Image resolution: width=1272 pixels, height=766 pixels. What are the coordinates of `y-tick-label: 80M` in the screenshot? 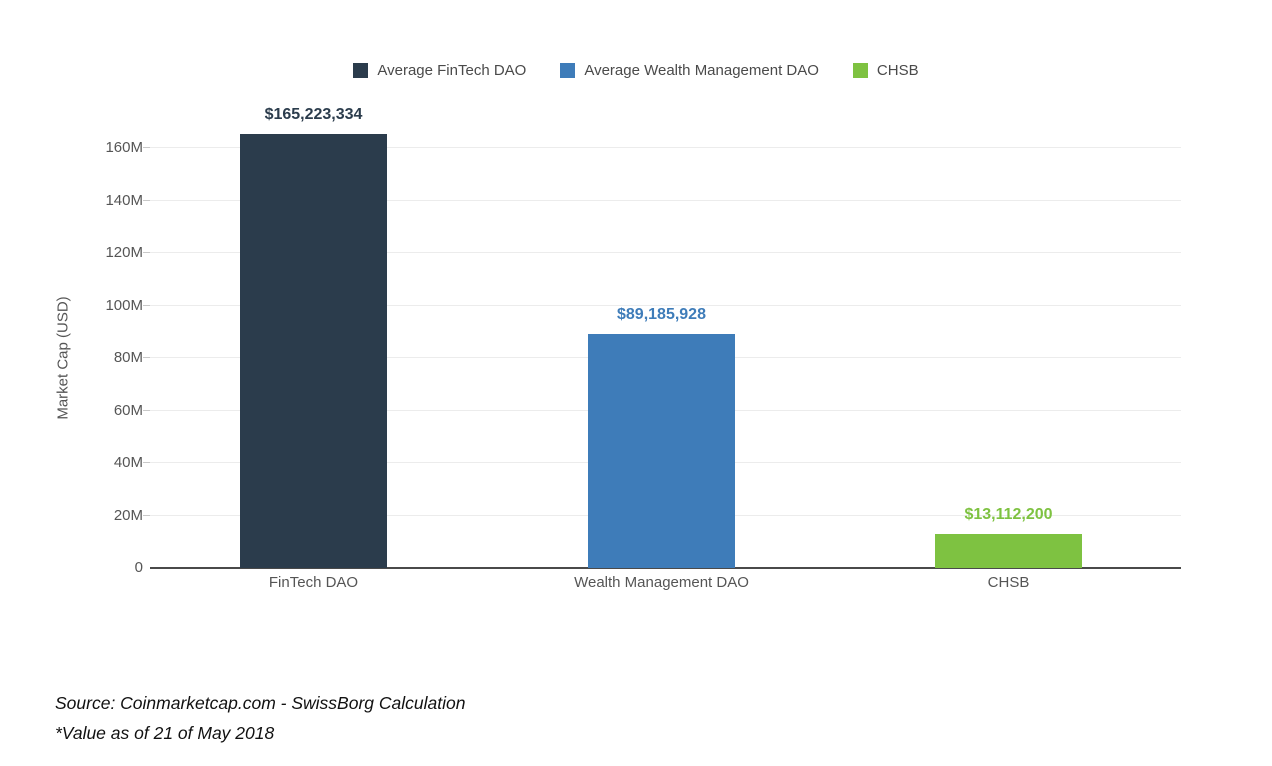 It's located at (128, 357).